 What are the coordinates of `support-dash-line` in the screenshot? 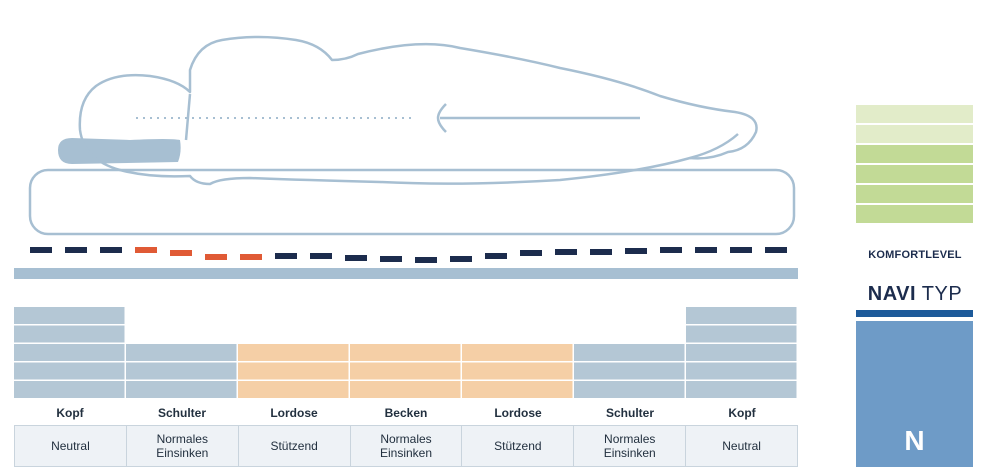 It's located at (408, 255).